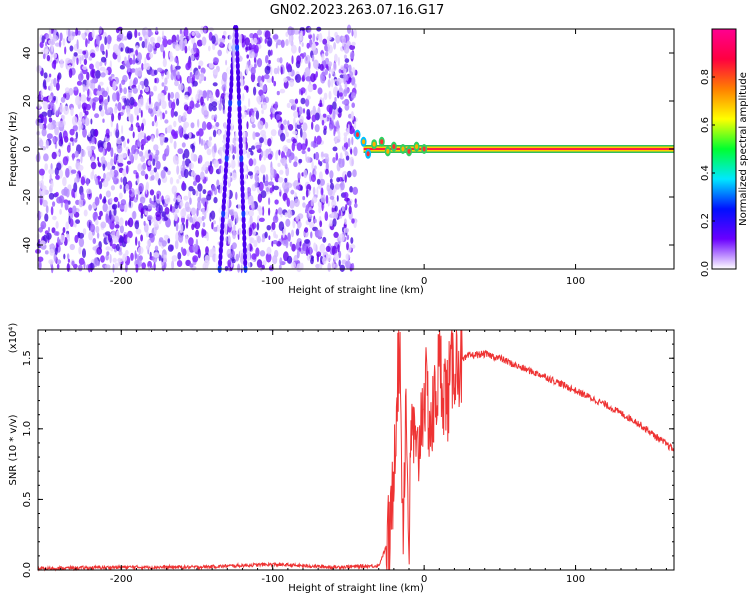 This screenshot has width=750, height=600. What do you see at coordinates (514, 144) in the screenshot?
I see `spectrogram-signal` at bounding box center [514, 144].